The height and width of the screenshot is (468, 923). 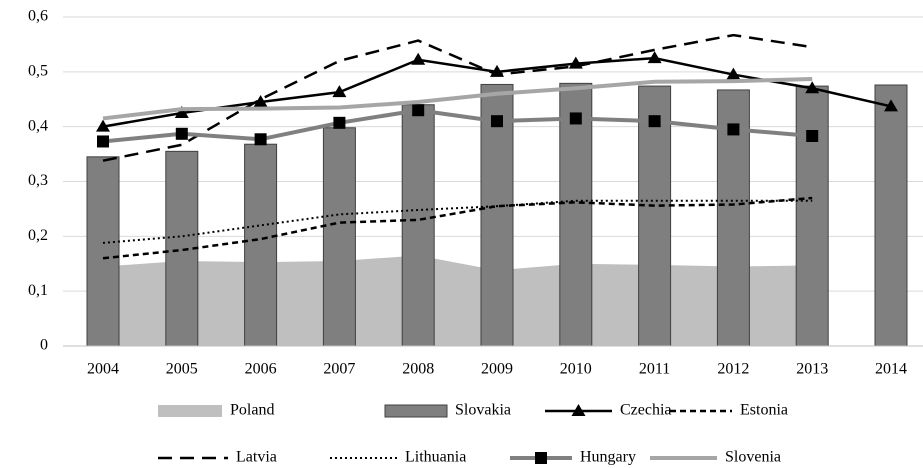 What do you see at coordinates (38, 71) in the screenshot?
I see `y-tick-label: 0,5` at bounding box center [38, 71].